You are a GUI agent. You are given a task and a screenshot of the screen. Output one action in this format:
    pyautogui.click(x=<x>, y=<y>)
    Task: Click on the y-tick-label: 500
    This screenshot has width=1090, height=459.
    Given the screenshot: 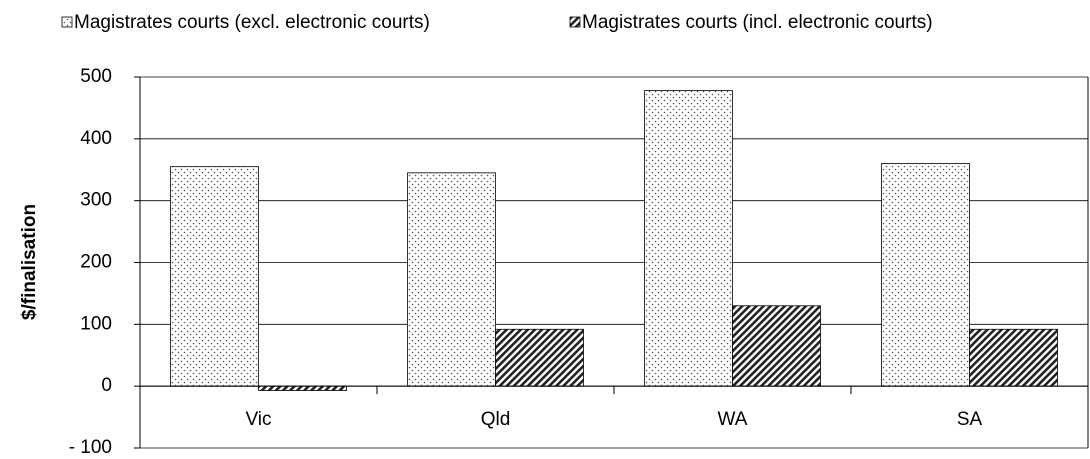 What is the action you would take?
    pyautogui.click(x=96, y=76)
    